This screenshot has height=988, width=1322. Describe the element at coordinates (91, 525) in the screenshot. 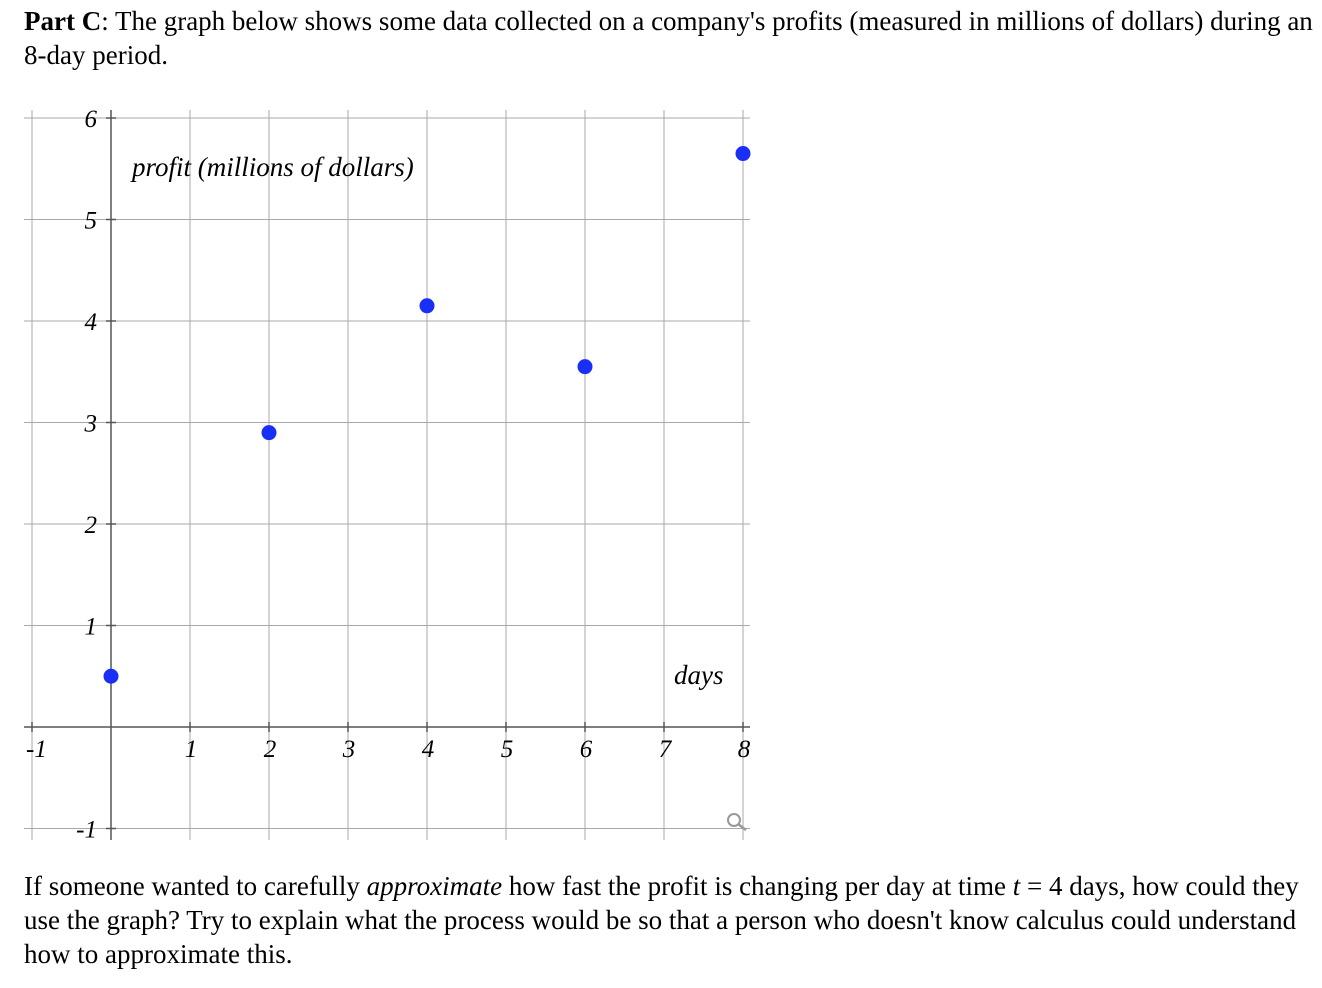

I see `y-tick-label: 2` at that location.